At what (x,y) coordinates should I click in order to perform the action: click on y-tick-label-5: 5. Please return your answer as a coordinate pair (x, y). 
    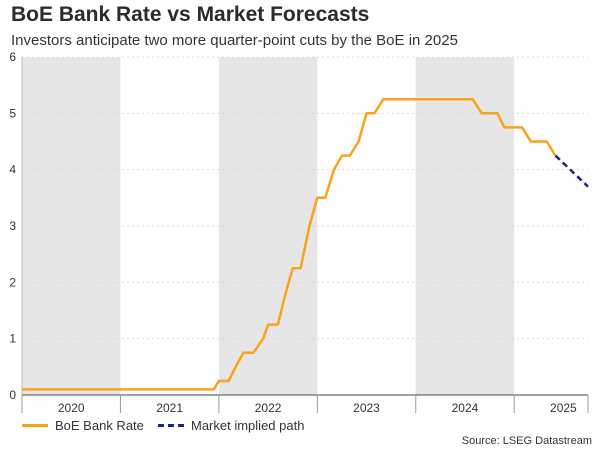
    Looking at the image, I should click on (12, 113).